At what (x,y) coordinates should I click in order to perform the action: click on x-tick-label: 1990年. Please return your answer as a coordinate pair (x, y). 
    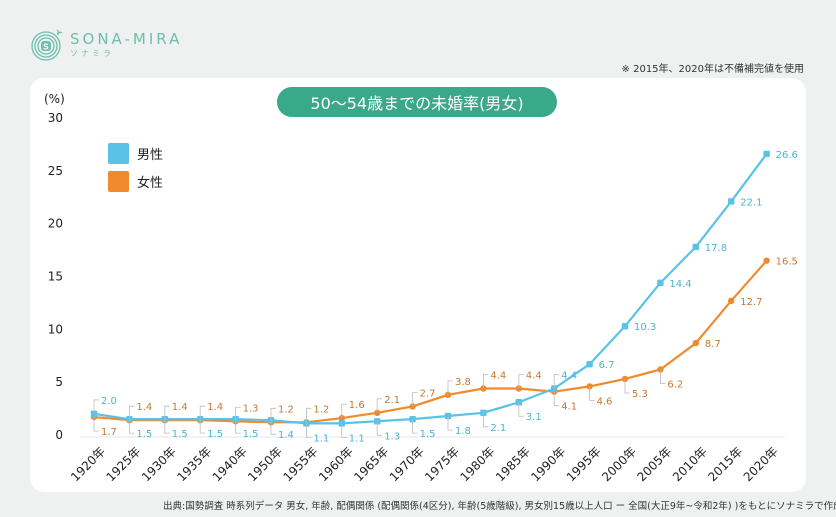
    Looking at the image, I should click on (548, 464).